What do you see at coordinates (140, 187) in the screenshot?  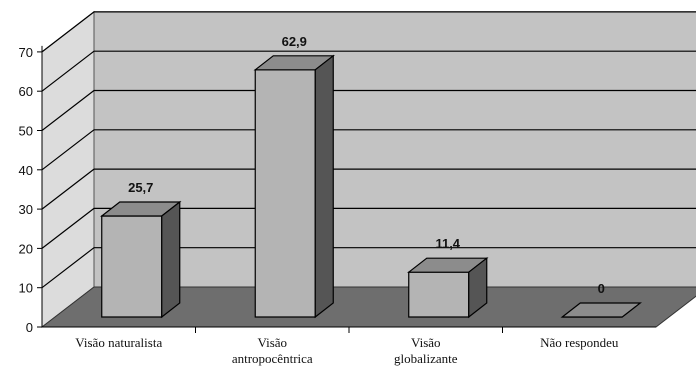 I see `data-label: 25,7` at bounding box center [140, 187].